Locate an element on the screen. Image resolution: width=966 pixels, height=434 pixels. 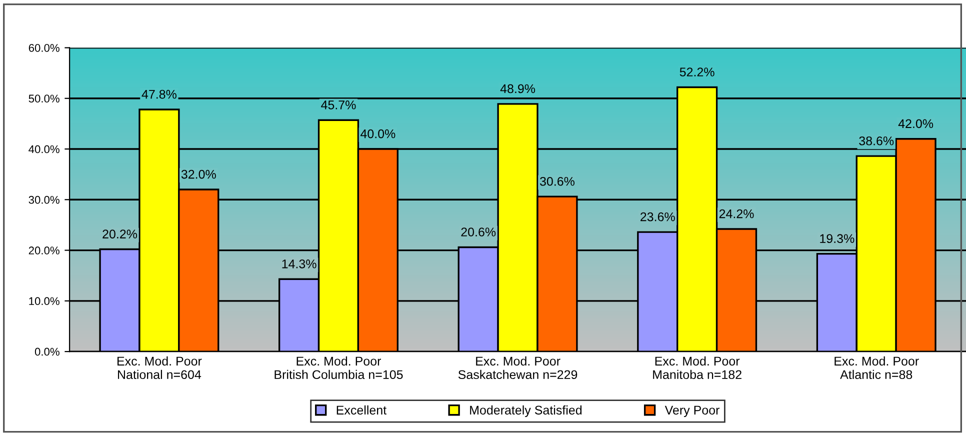
y-tick-label: 50.0% is located at coordinates (44, 98).